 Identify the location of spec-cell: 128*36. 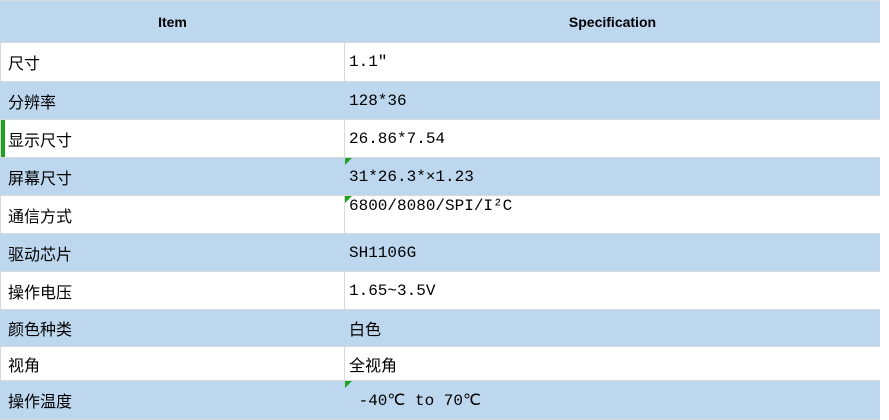
(612, 100).